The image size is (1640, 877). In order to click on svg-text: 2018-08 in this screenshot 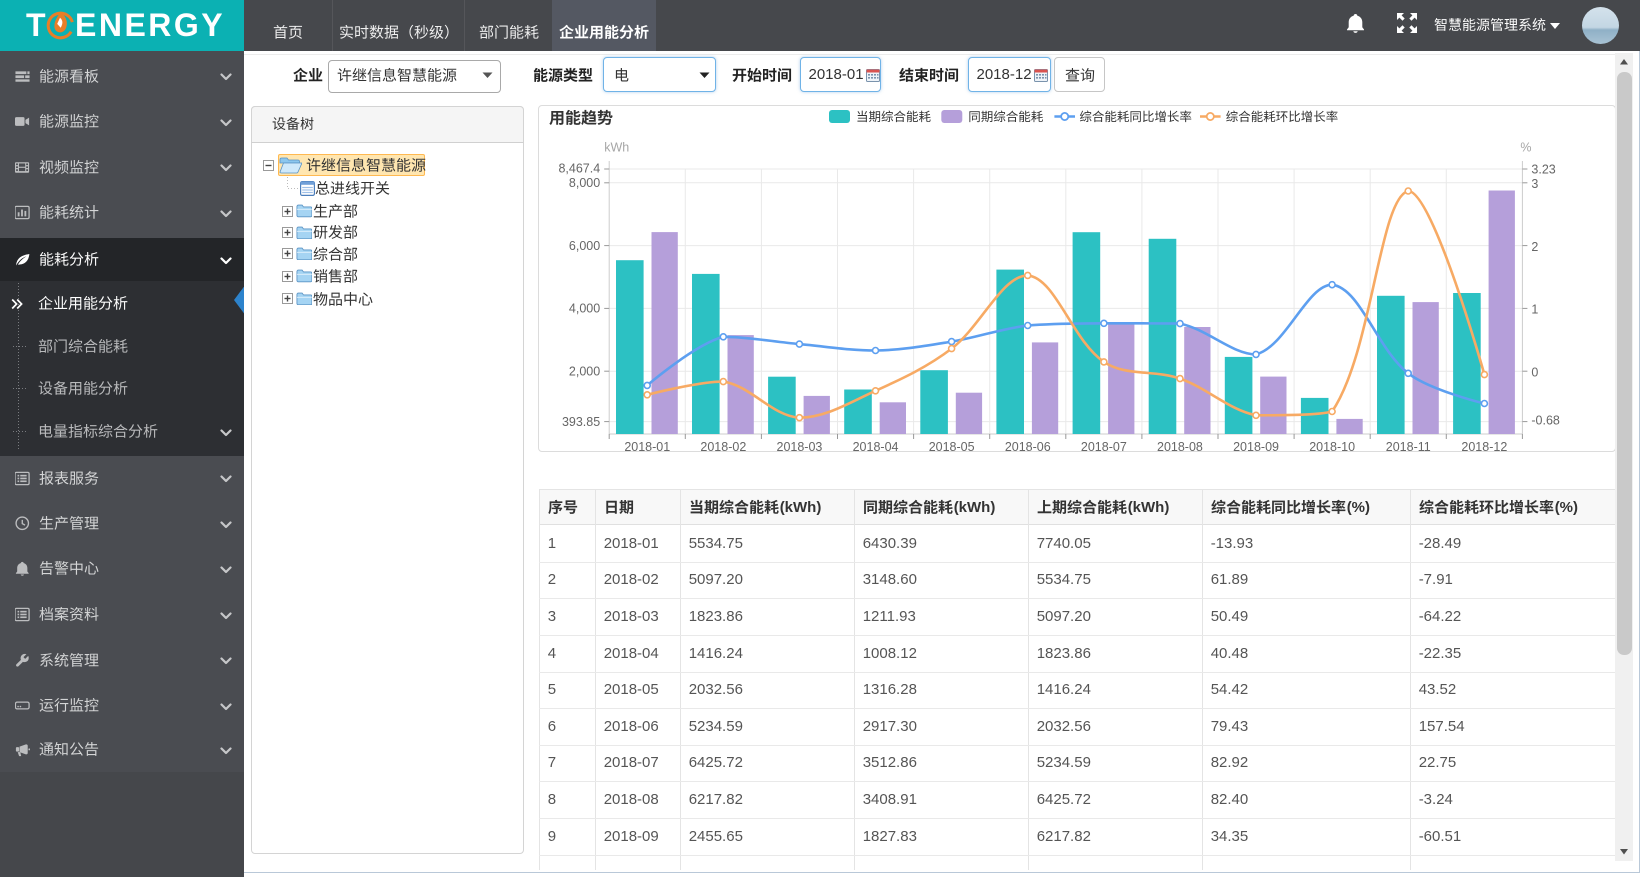, I will do `click(1180, 446)`.